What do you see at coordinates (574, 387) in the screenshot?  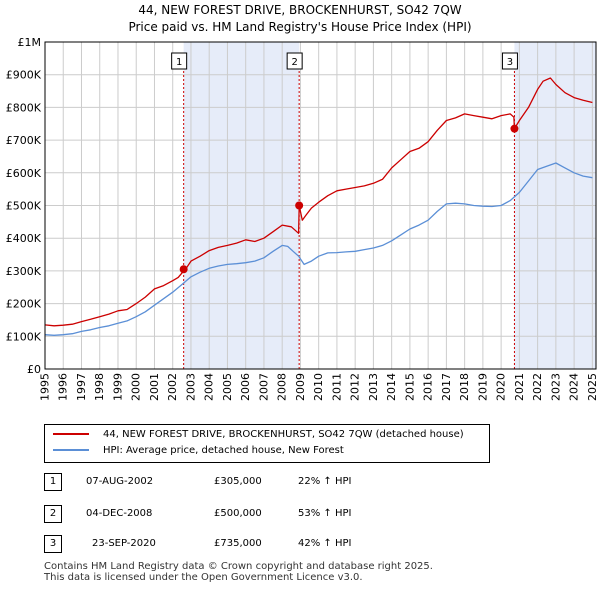 I see `x-tick-label: 2024` at bounding box center [574, 387].